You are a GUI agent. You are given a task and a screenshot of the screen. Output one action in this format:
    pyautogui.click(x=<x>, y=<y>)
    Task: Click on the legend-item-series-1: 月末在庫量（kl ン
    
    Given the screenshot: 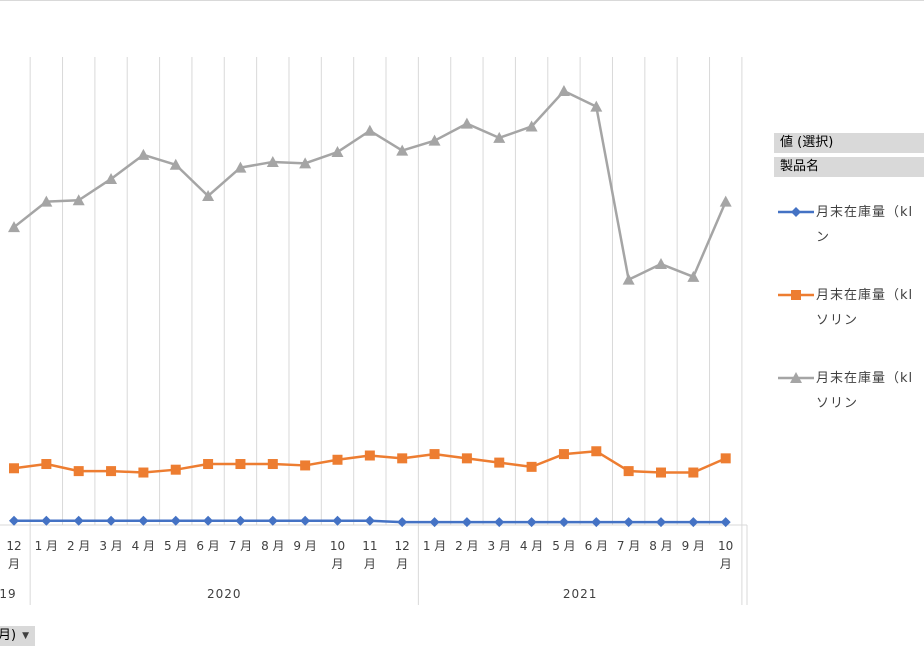 What is the action you would take?
    pyautogui.click(x=851, y=225)
    